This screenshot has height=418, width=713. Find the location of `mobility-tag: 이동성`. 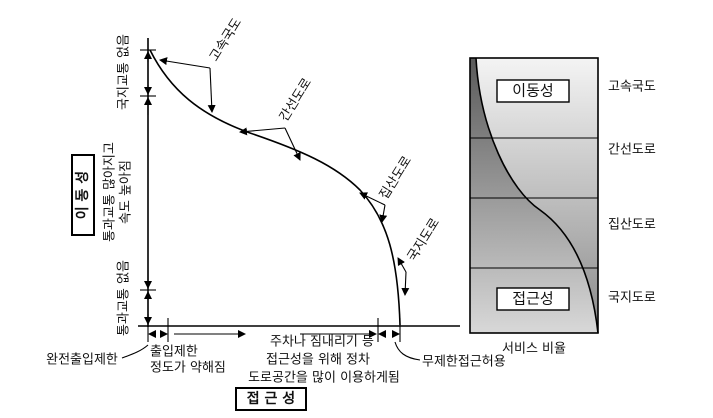

mobility-tag: 이동성 is located at coordinates (532, 91).